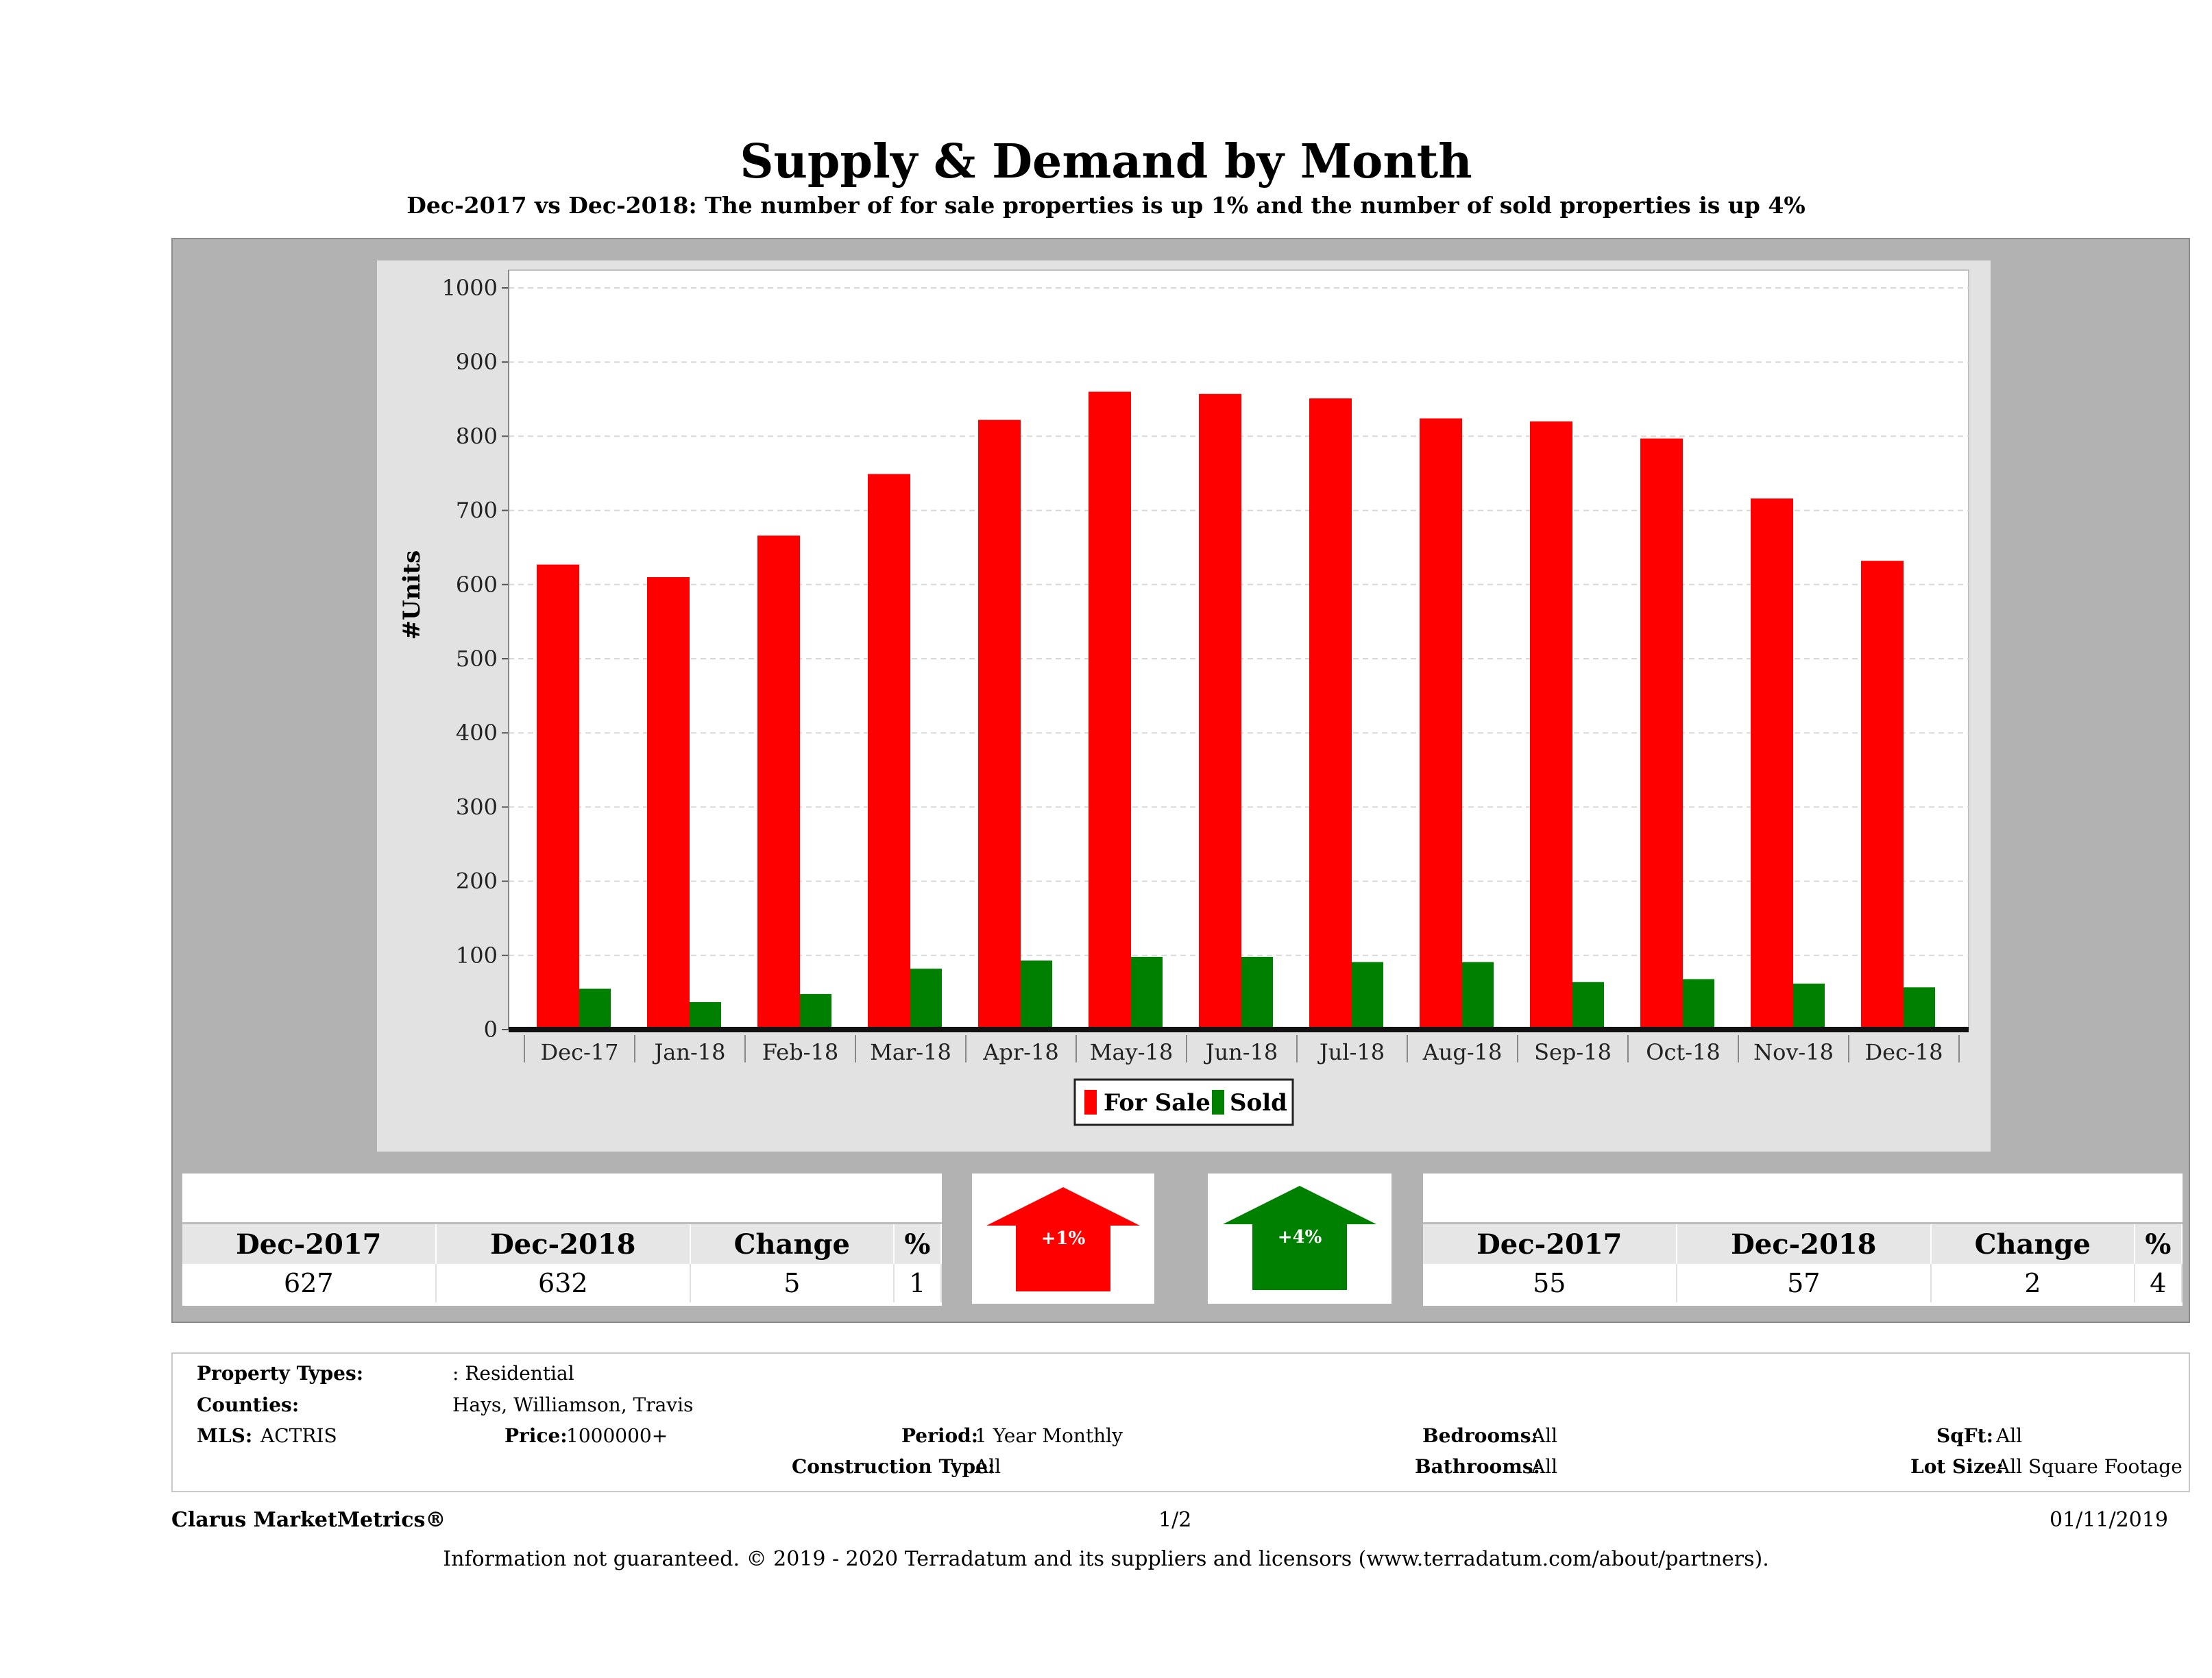 This screenshot has height=1678, width=2212. I want to click on legend-for-sale-swatch, so click(1090, 1102).